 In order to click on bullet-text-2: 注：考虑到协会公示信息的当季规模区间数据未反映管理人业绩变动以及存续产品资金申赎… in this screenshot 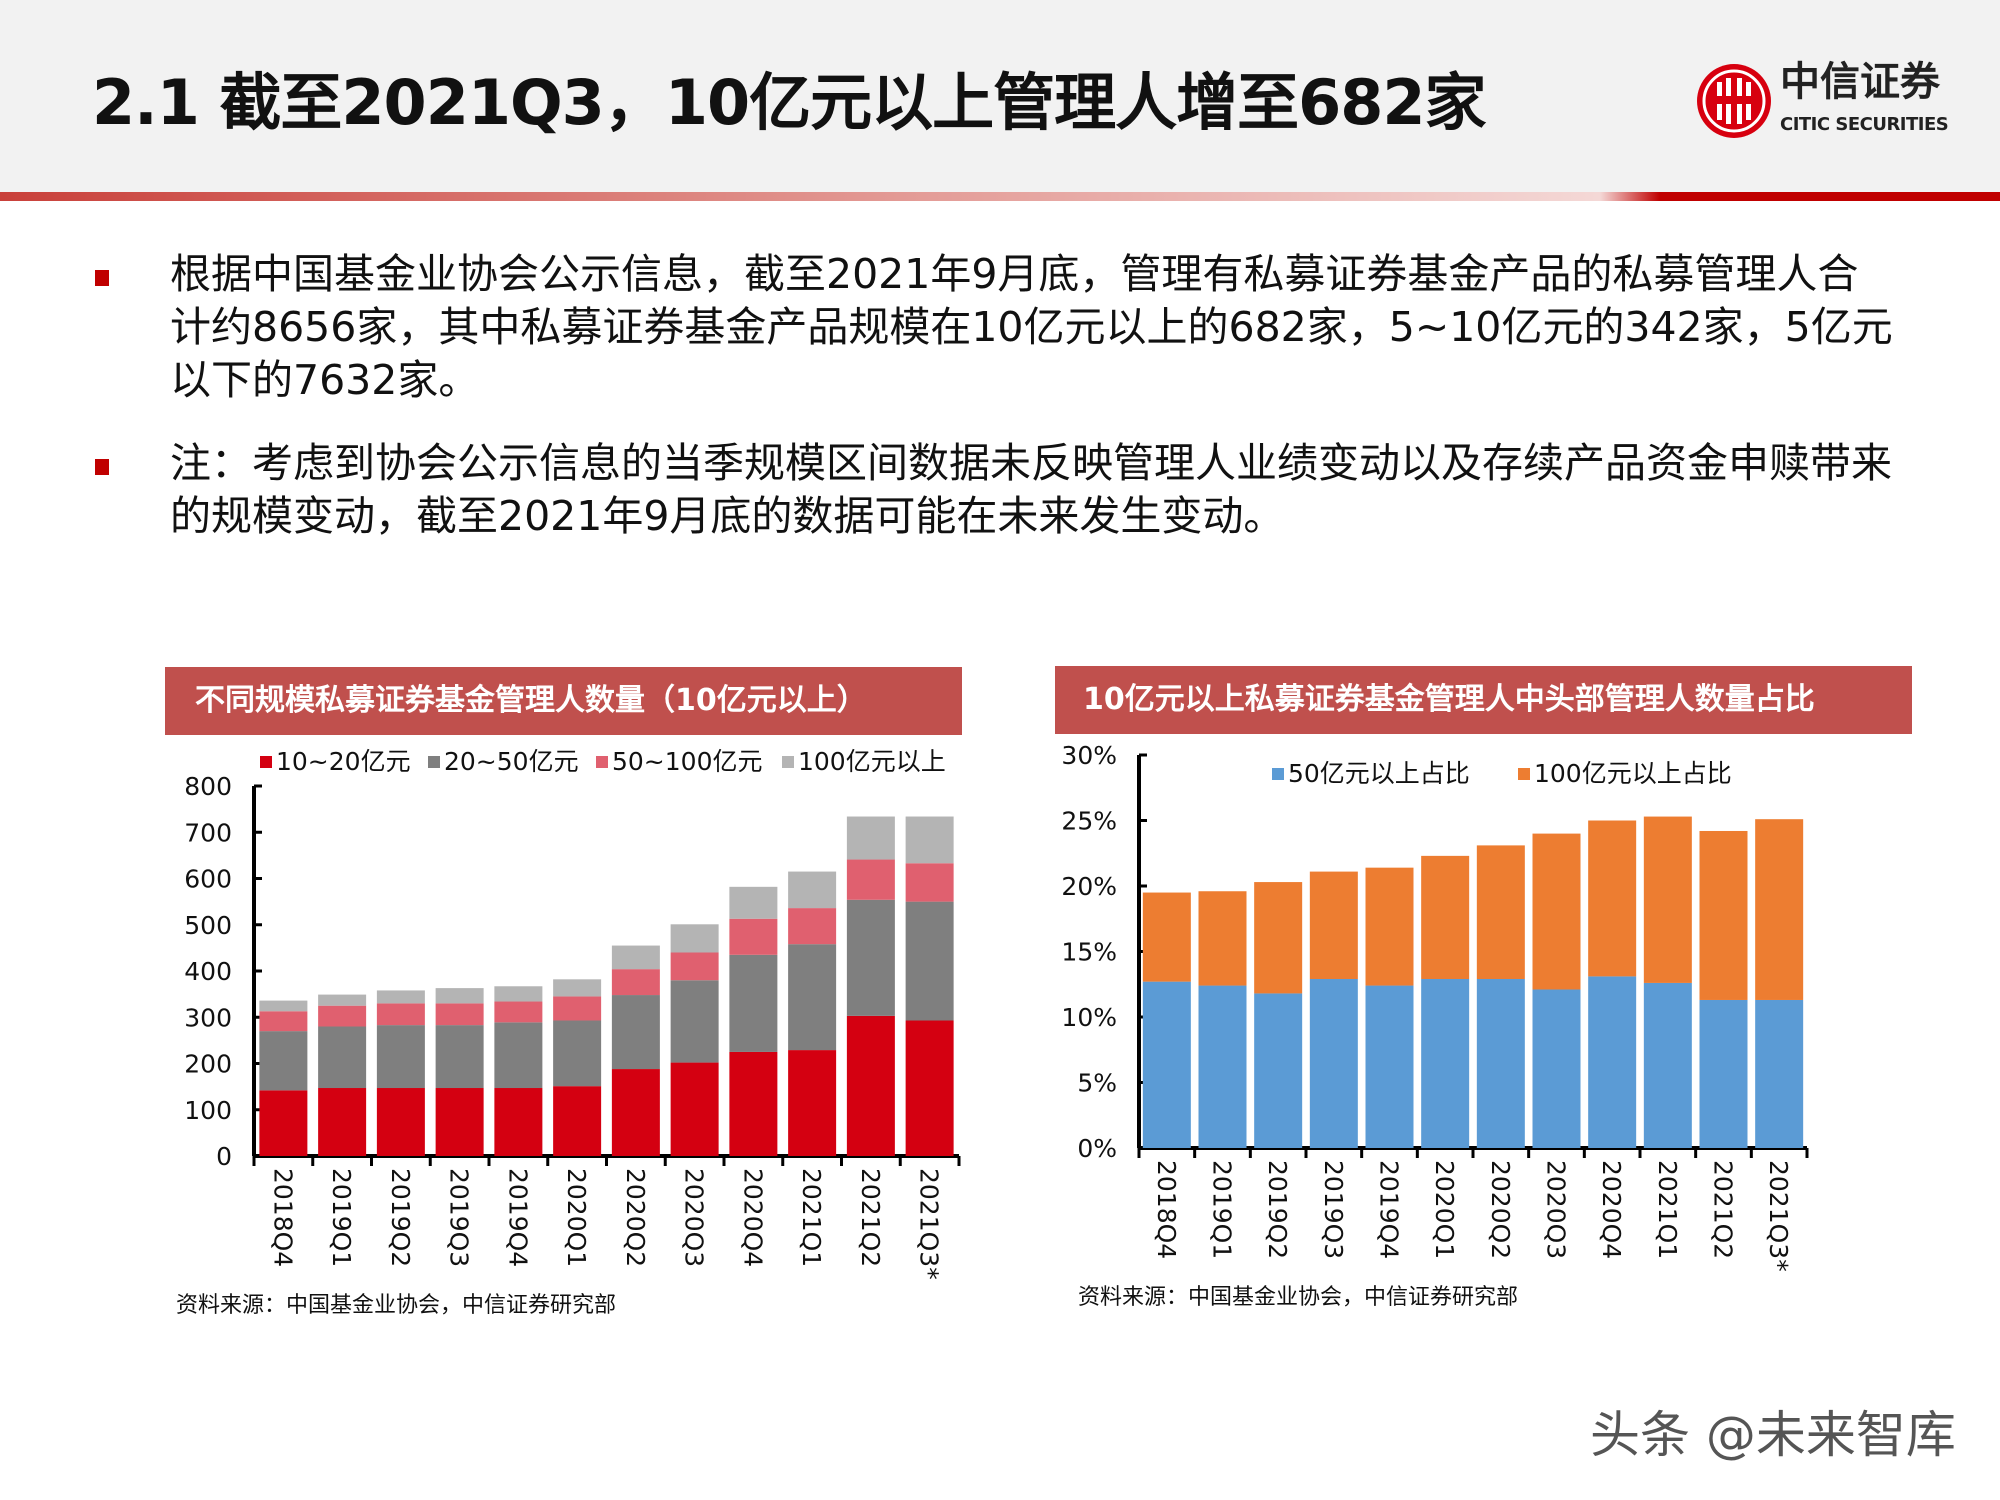, I will do `click(1031, 489)`.